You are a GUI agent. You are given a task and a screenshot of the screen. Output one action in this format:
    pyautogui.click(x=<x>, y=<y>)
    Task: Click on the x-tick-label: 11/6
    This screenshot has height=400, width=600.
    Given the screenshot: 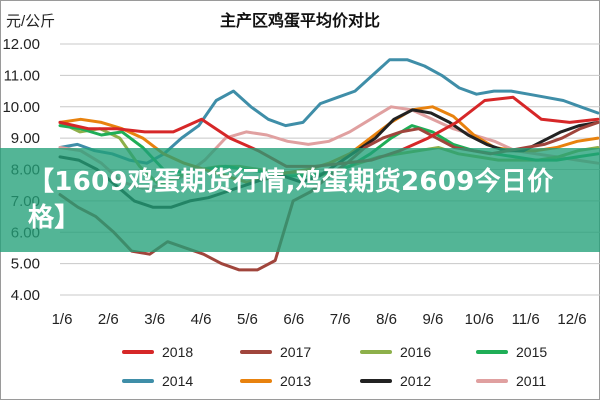 What is the action you would take?
    pyautogui.click(x=526, y=319)
    